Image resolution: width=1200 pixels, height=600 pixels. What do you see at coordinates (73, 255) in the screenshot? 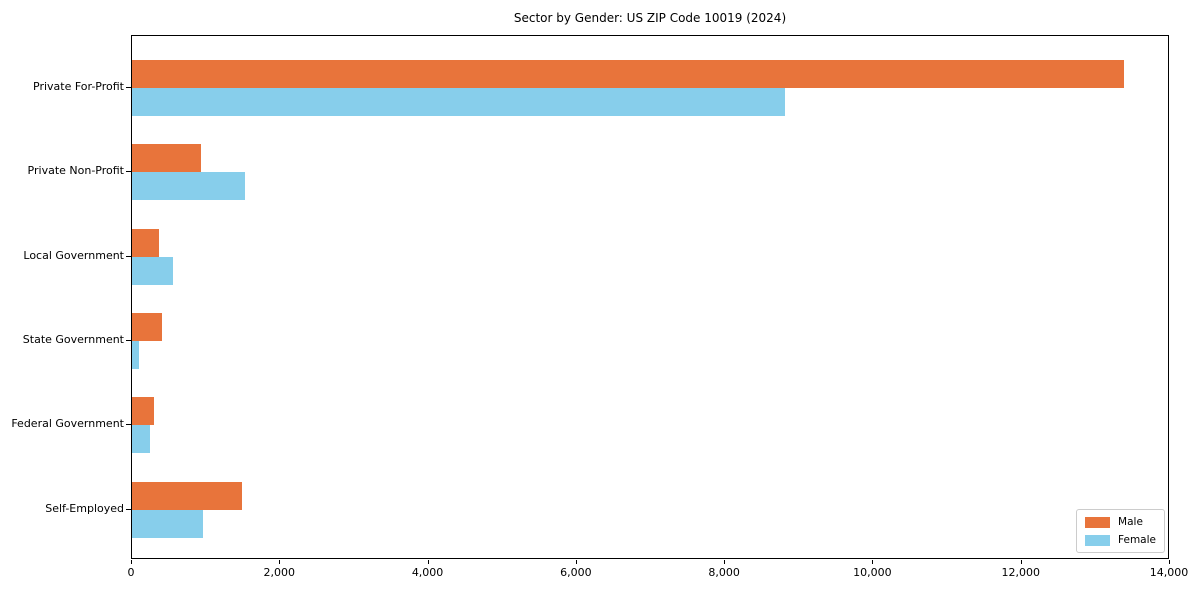
I see `y-axis-label-local-government: Local Government` at bounding box center [73, 255].